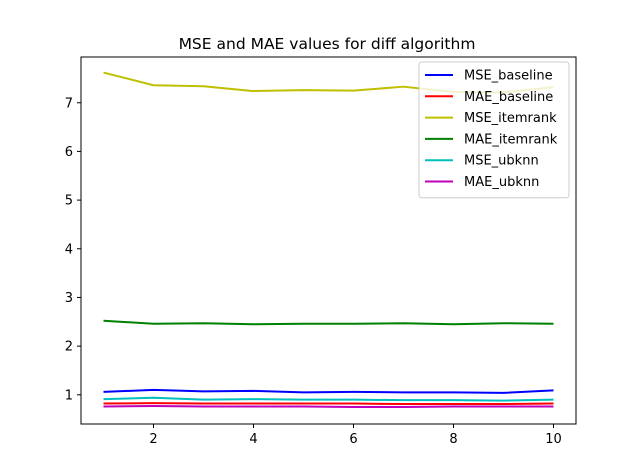 This screenshot has width=640, height=476. I want to click on x-tick-label: 8, so click(453, 439).